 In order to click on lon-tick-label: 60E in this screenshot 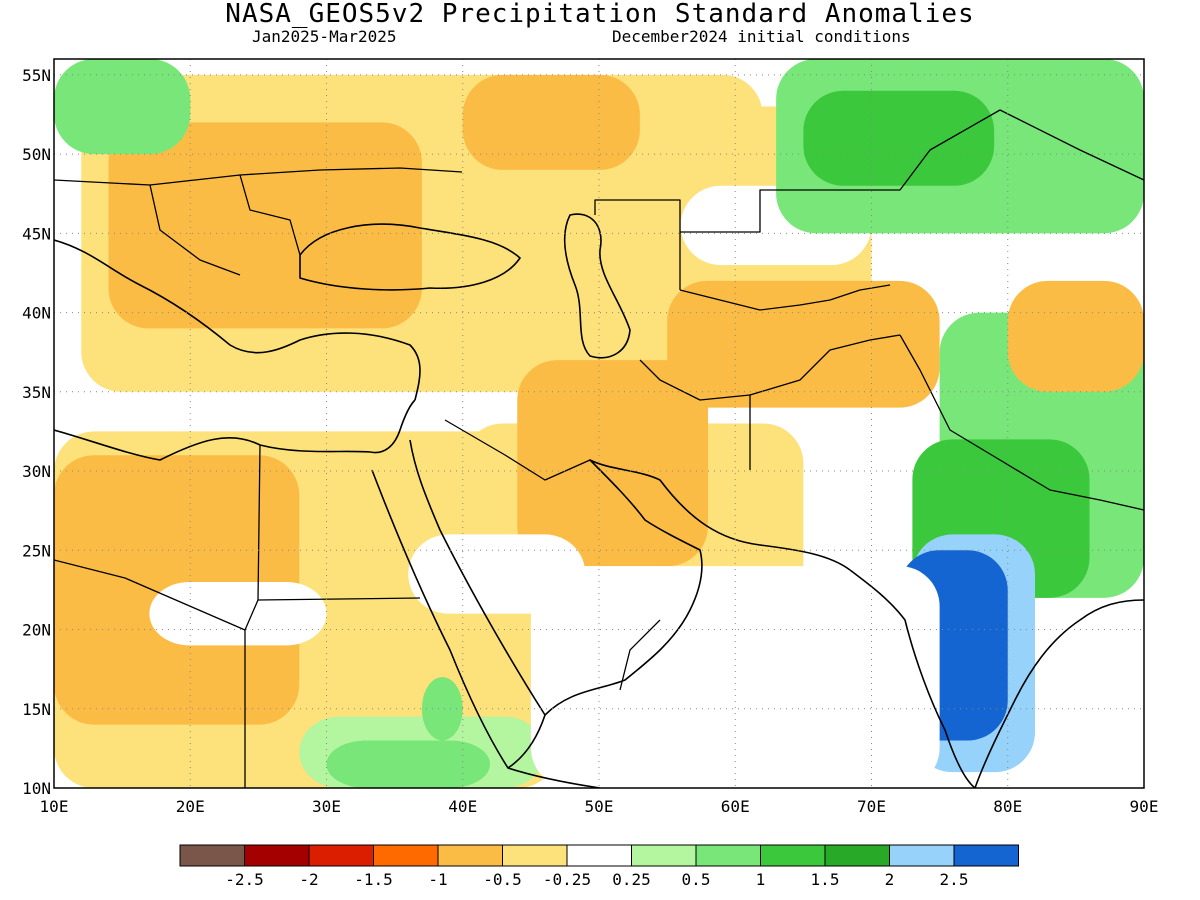, I will do `click(735, 806)`.